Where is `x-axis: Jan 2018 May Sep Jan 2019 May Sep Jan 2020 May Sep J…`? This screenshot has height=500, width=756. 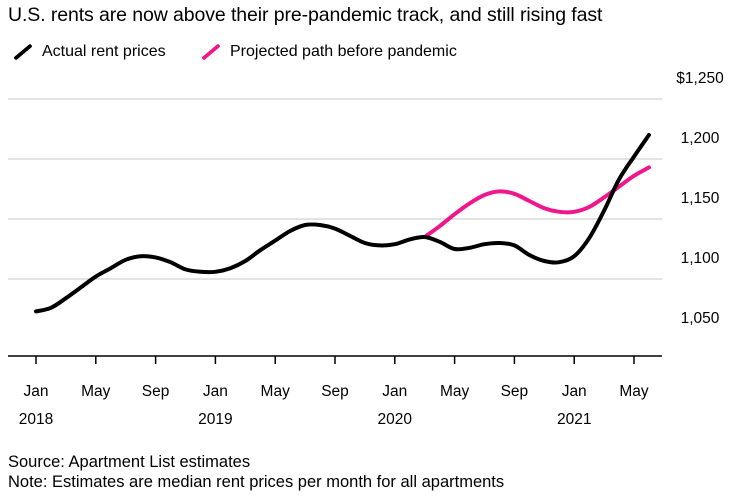
x-axis: Jan 2018 May Sep Jan 2019 May Sep Jan 2020 May Sep J… is located at coordinates (334, 392).